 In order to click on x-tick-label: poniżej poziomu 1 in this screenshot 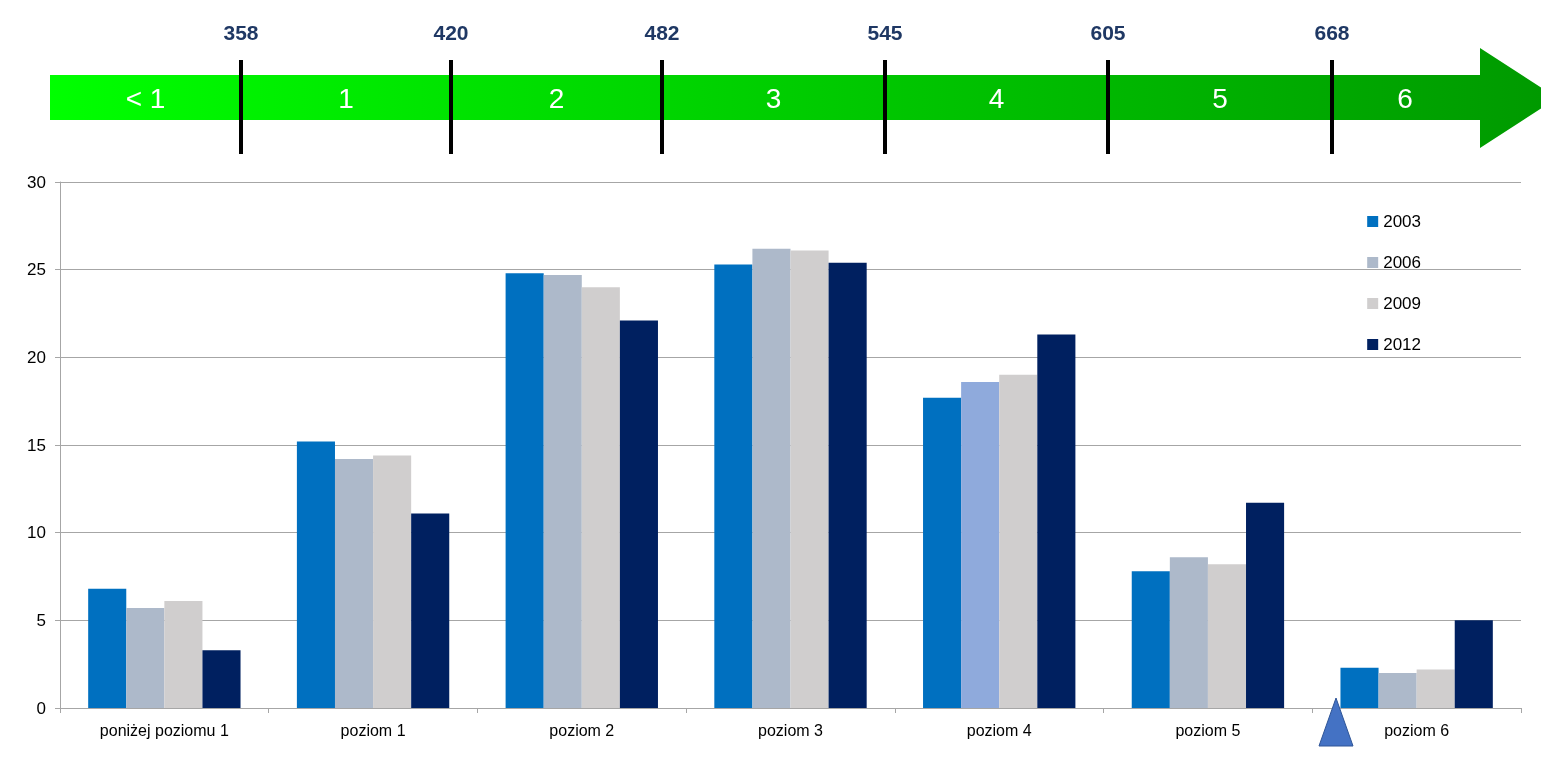, I will do `click(164, 730)`.